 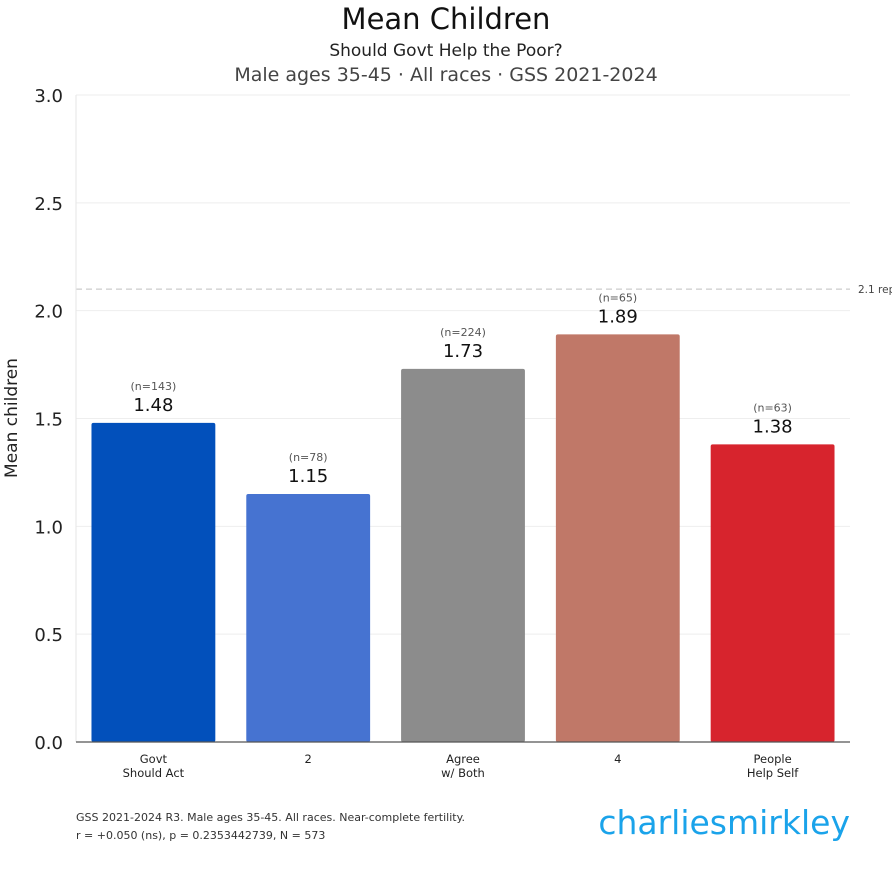 What do you see at coordinates (48, 527) in the screenshot?
I see `y-tick-label: 1.0` at bounding box center [48, 527].